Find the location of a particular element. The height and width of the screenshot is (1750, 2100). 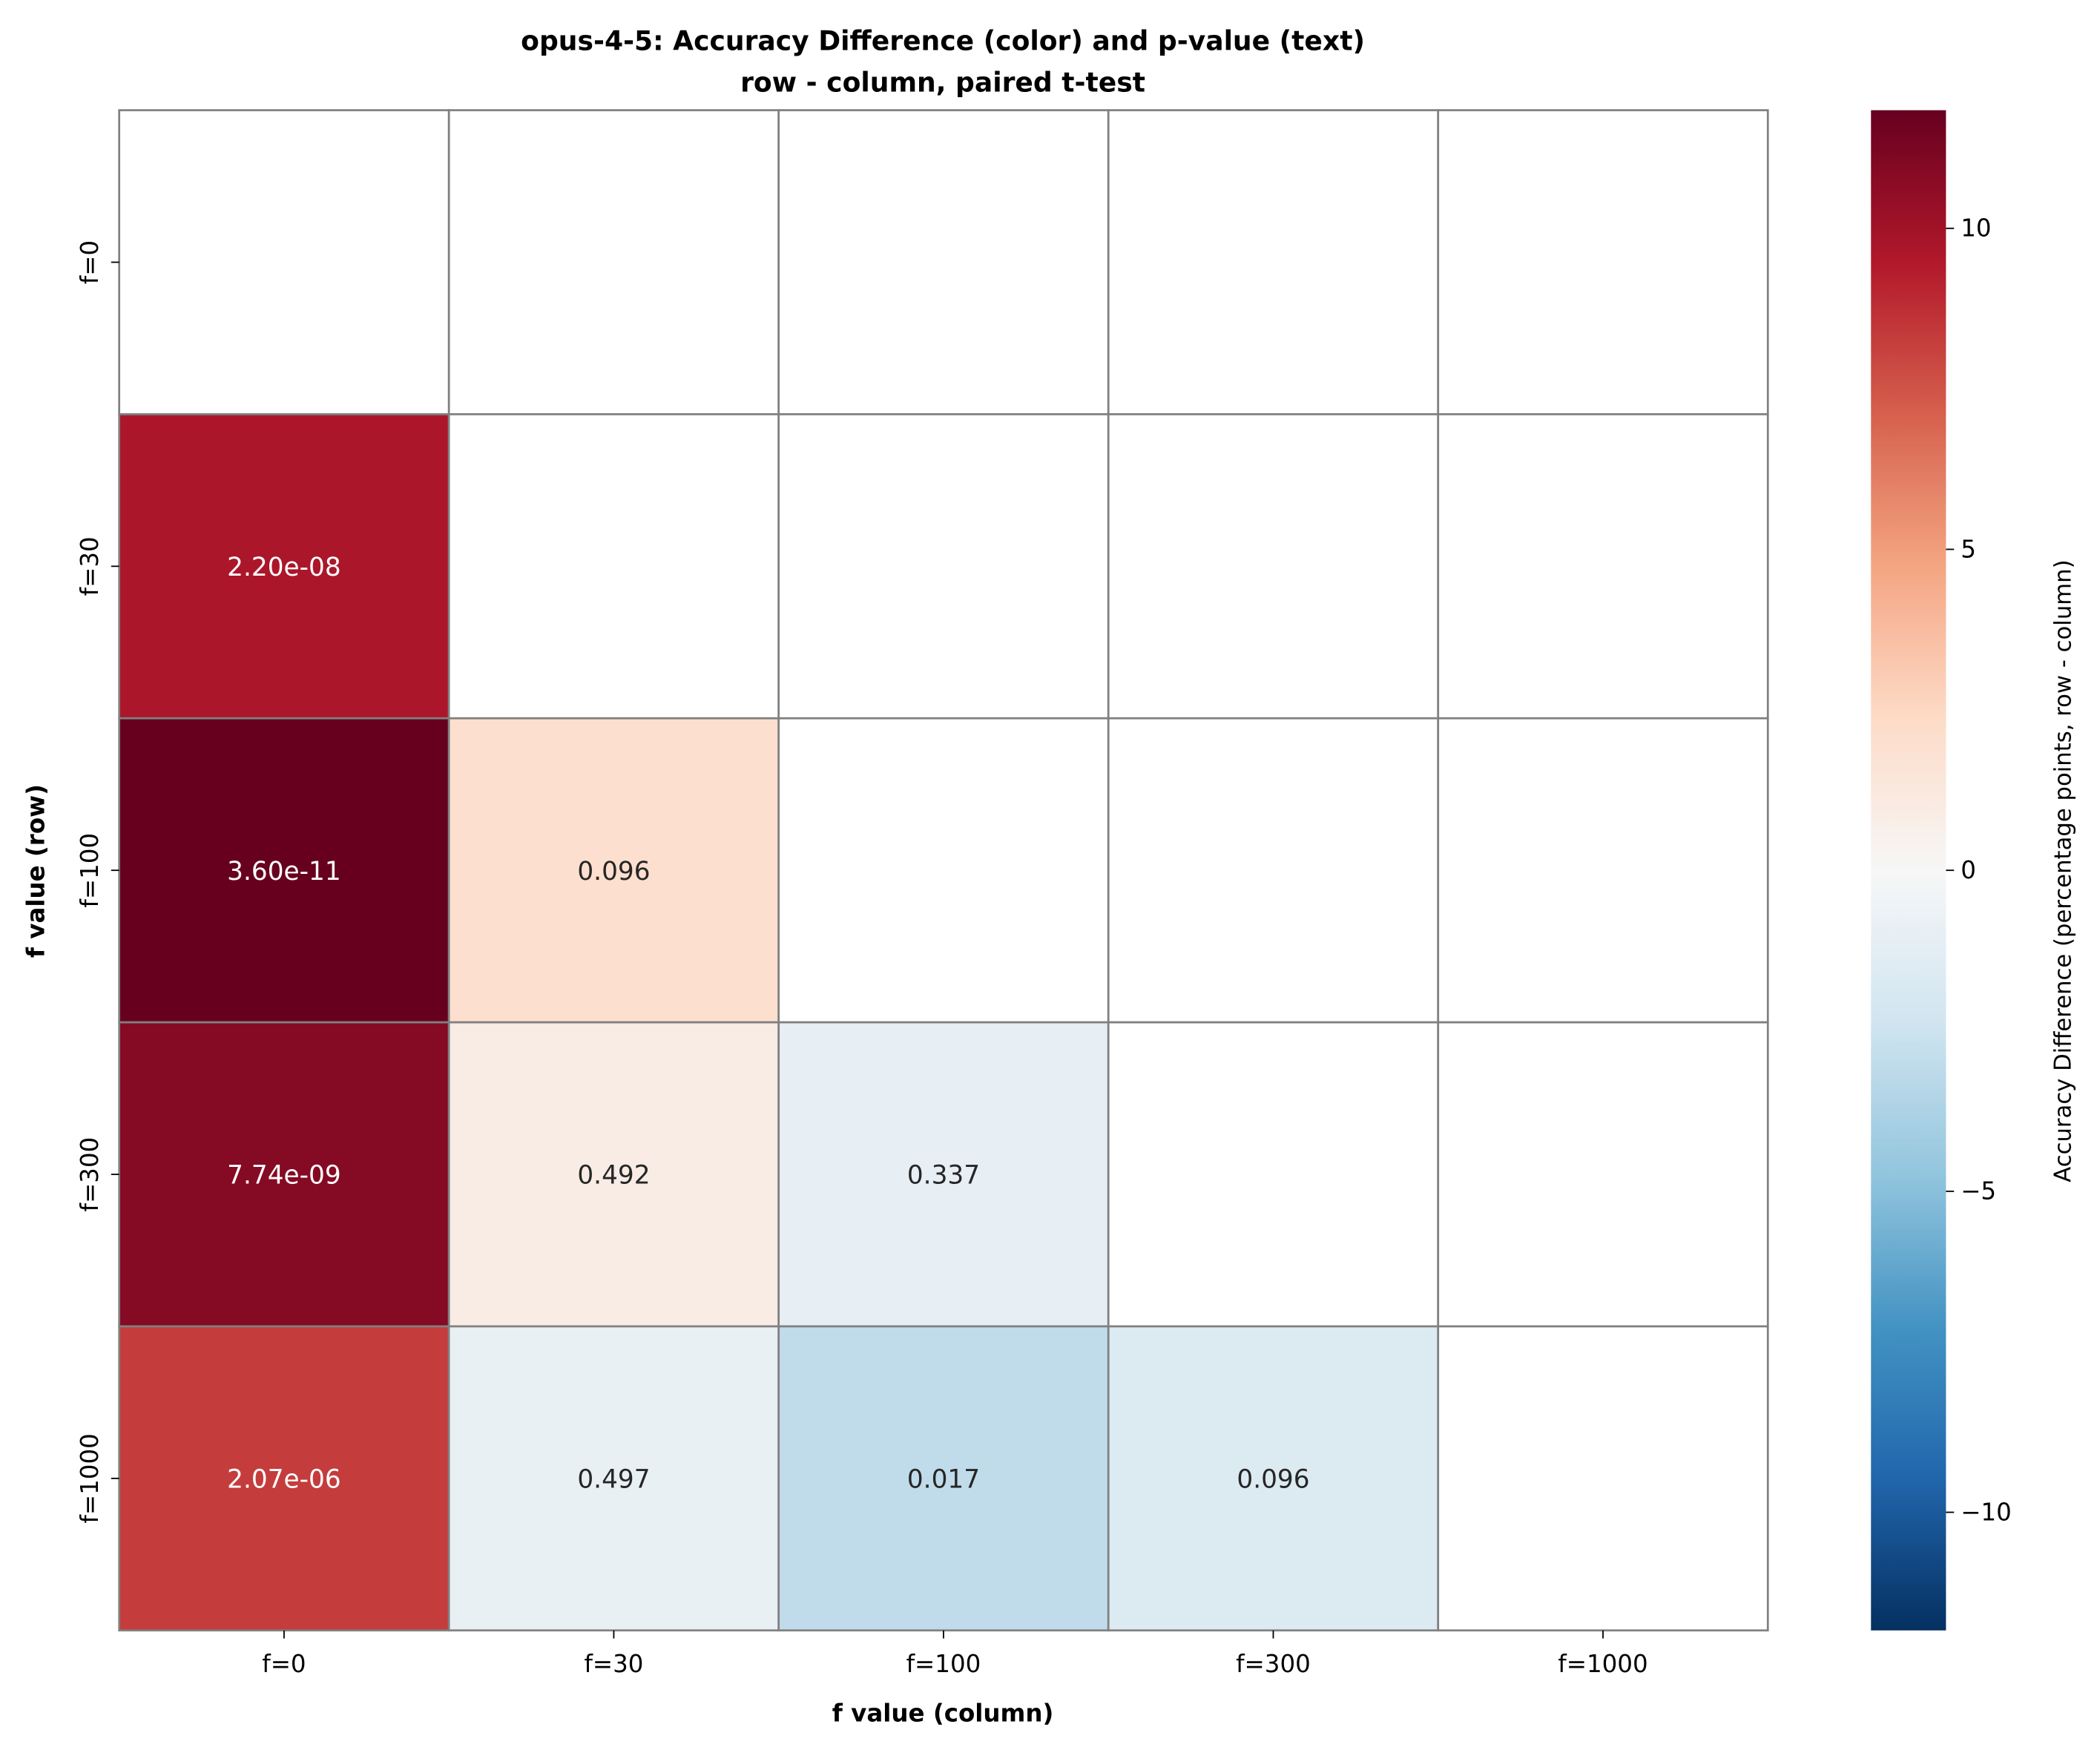

x-axis-ticks: f=0 f=30 f=100 f=300 f=1000 is located at coordinates (955, 1654).